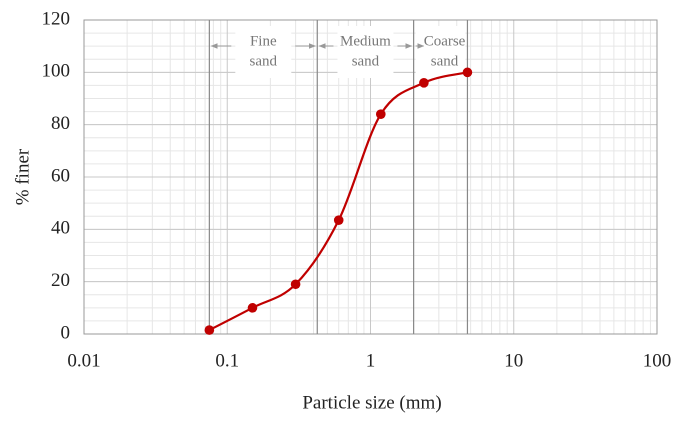  I want to click on y-axis-label: % finer, so click(22, 176).